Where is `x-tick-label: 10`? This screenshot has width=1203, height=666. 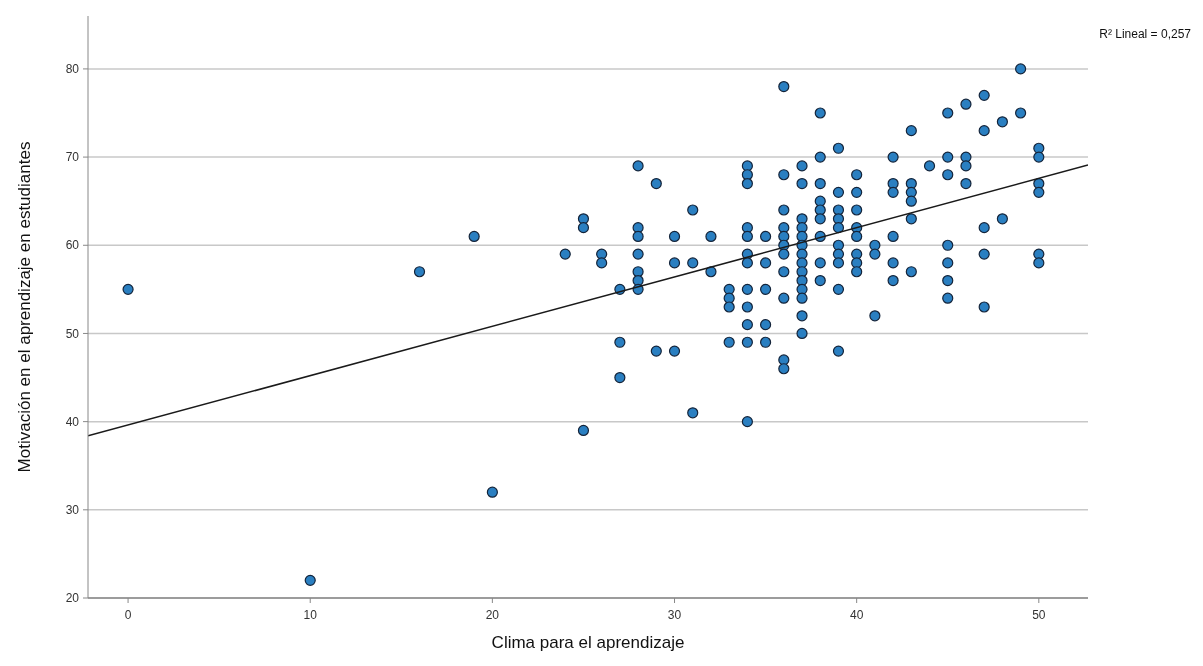
x-tick-label: 10 is located at coordinates (310, 615).